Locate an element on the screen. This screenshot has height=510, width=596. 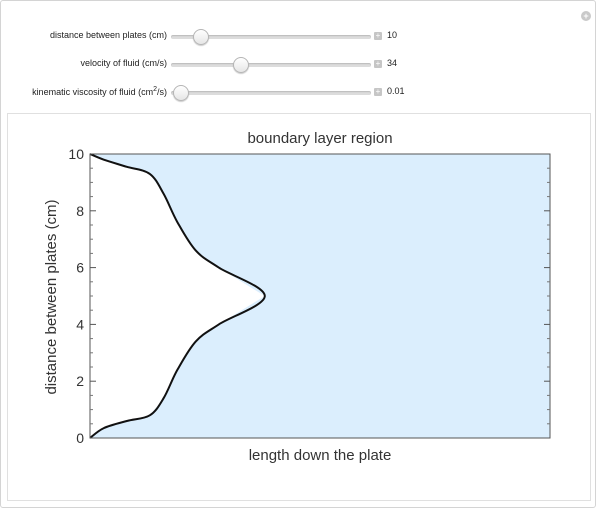
y-tick-label: 0 is located at coordinates (80, 438).